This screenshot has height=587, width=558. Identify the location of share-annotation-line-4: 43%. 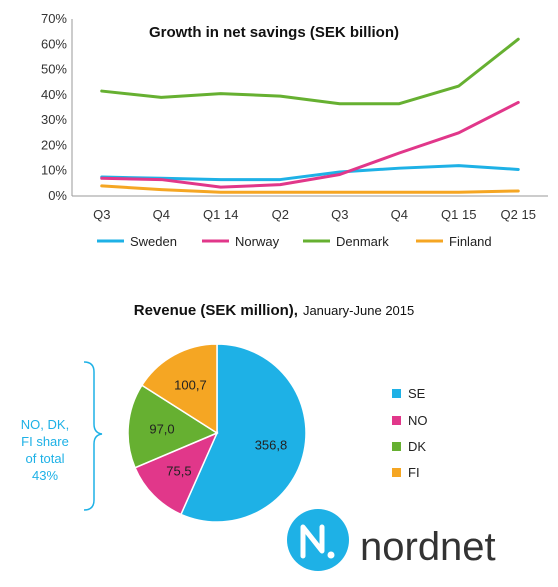
(45, 475).